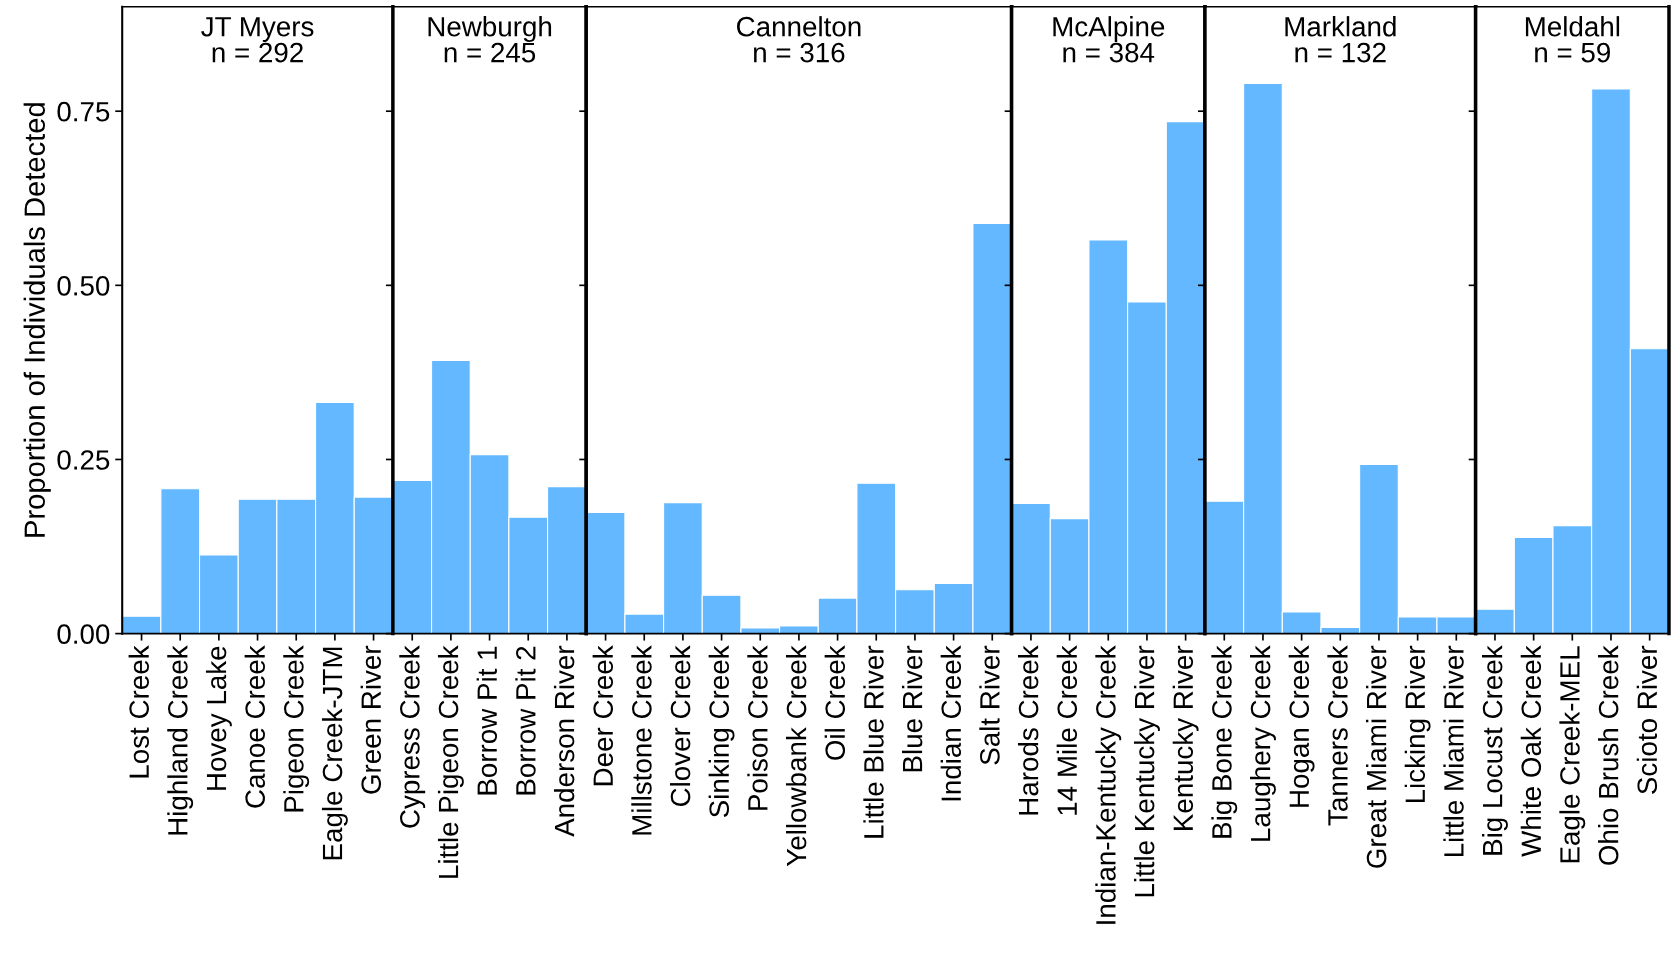 This screenshot has height=960, width=1674. What do you see at coordinates (1146, 771) in the screenshot?
I see `x-tick-label: Little Kentucky River` at bounding box center [1146, 771].